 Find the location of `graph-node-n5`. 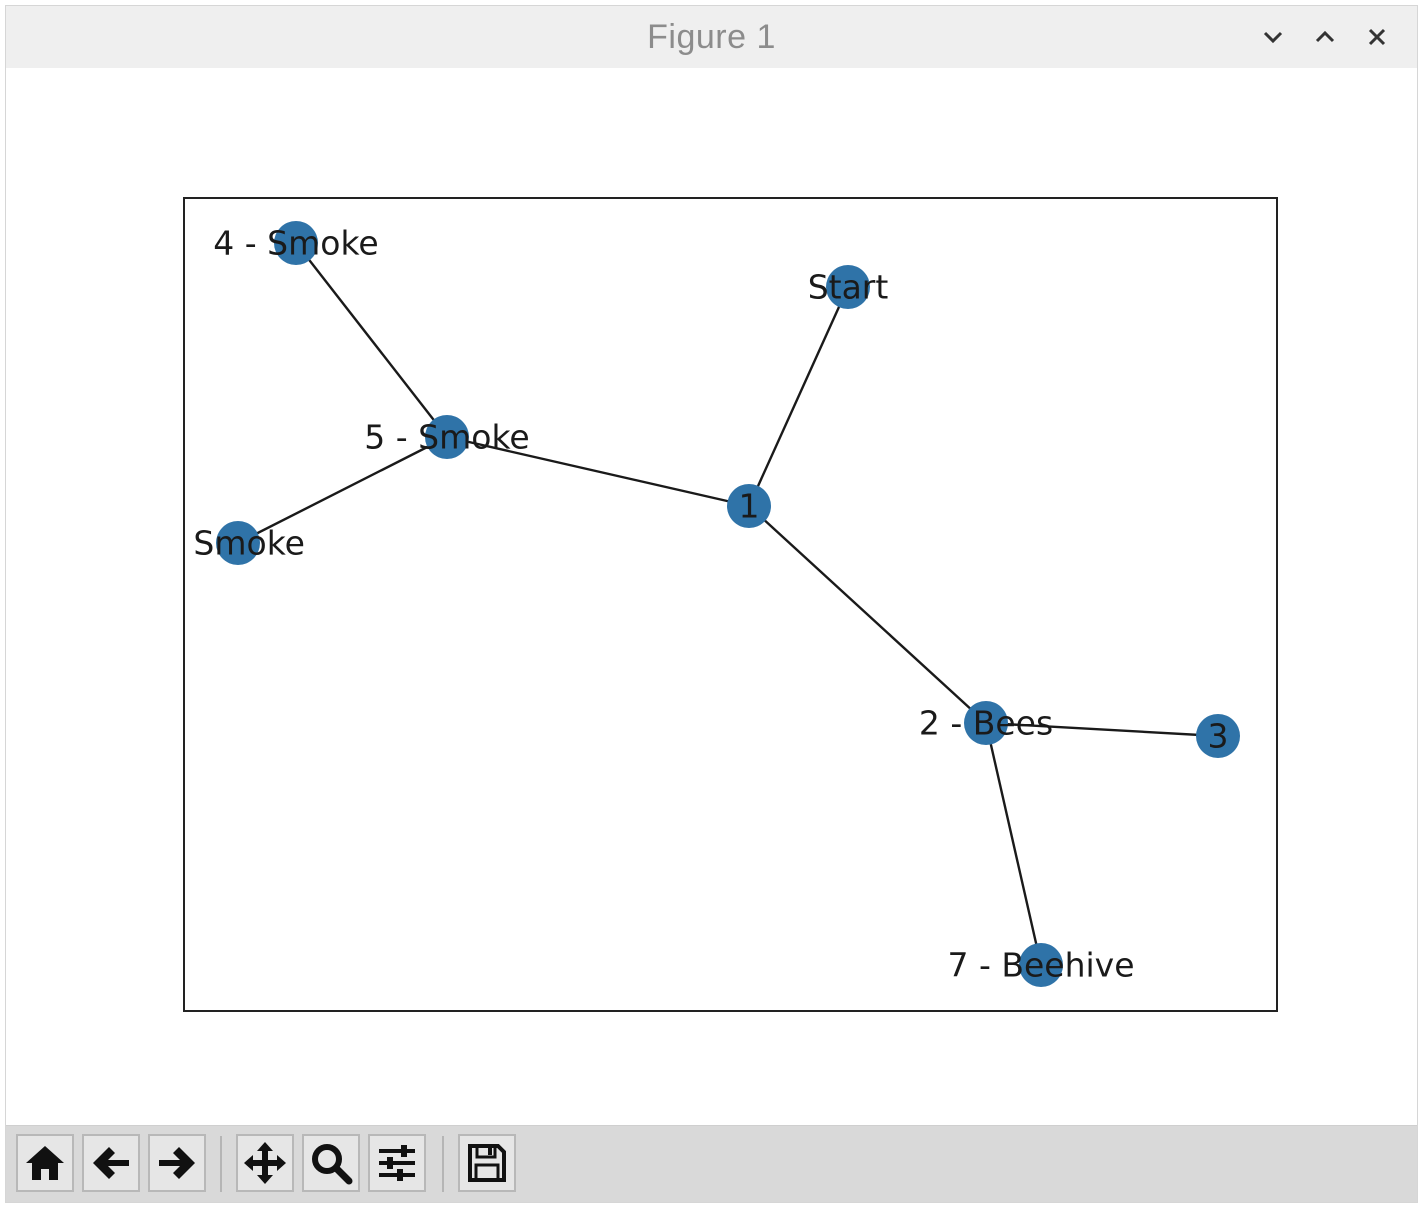

graph-node-n5 is located at coordinates (447, 437).